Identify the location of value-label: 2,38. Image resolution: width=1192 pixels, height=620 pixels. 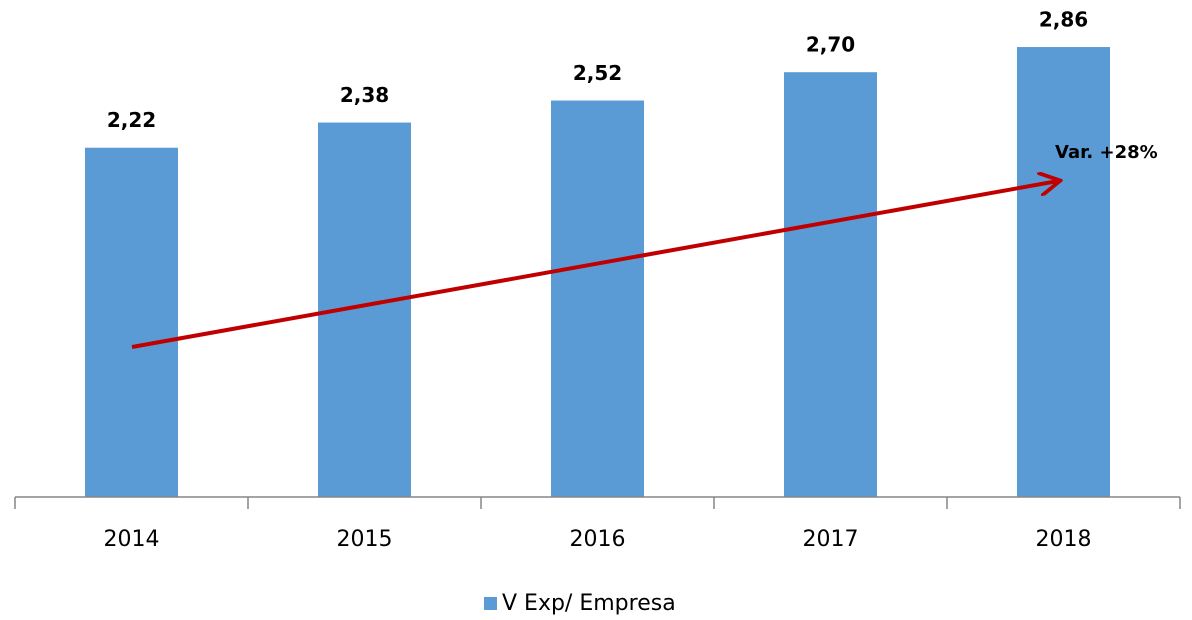
(364, 95).